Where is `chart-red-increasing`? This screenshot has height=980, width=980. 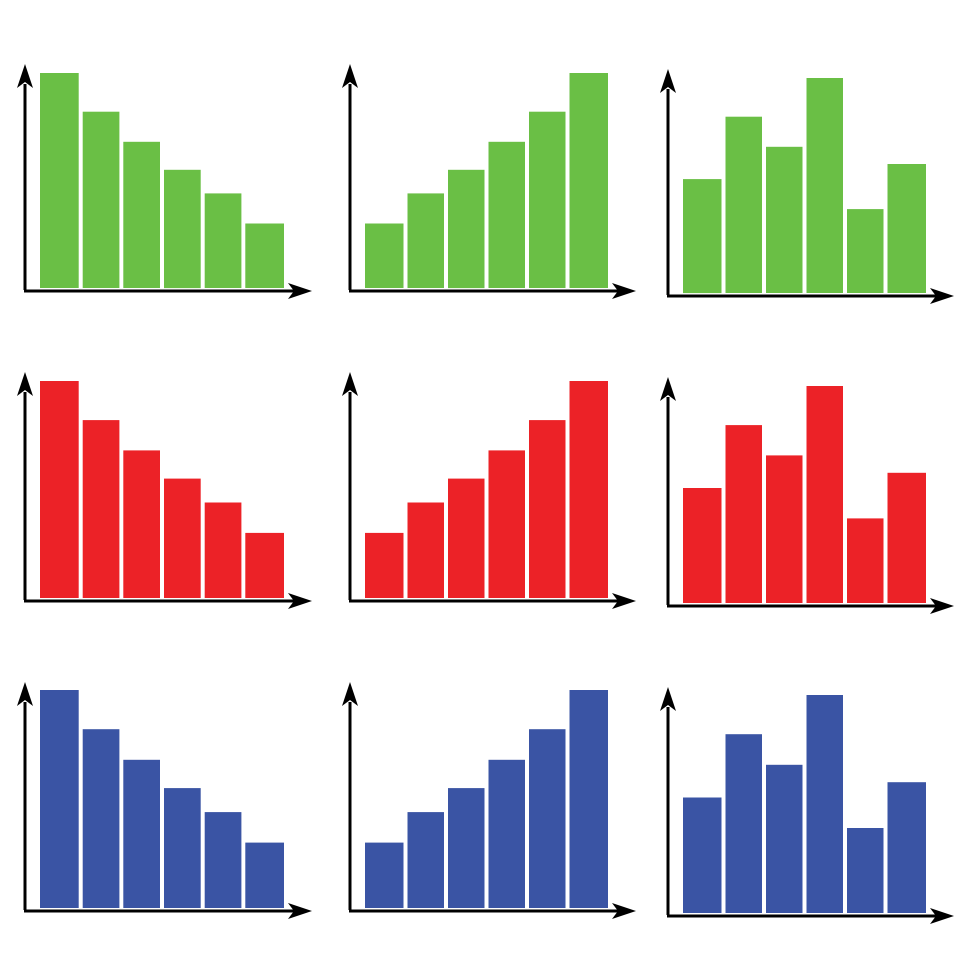
chart-red-increasing is located at coordinates (489, 490).